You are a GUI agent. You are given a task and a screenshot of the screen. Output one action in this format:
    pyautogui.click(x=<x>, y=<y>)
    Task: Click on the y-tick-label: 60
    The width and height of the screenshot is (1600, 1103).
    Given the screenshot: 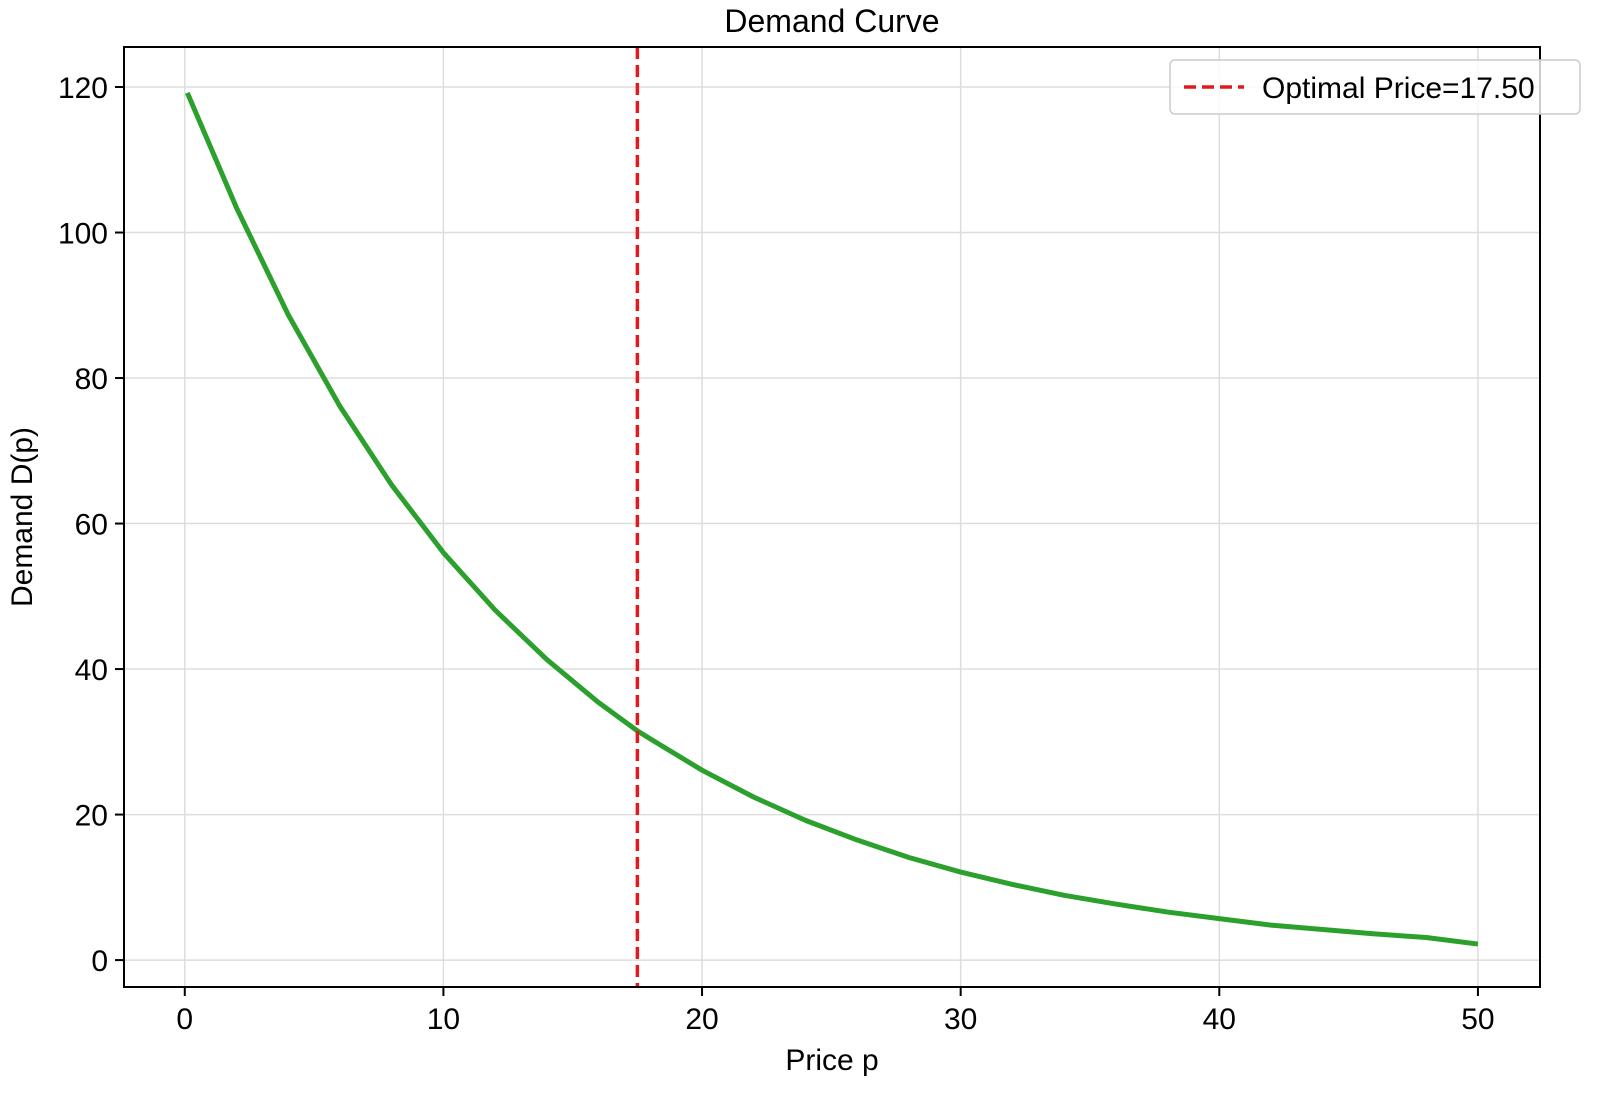 What is the action you would take?
    pyautogui.click(x=91, y=525)
    